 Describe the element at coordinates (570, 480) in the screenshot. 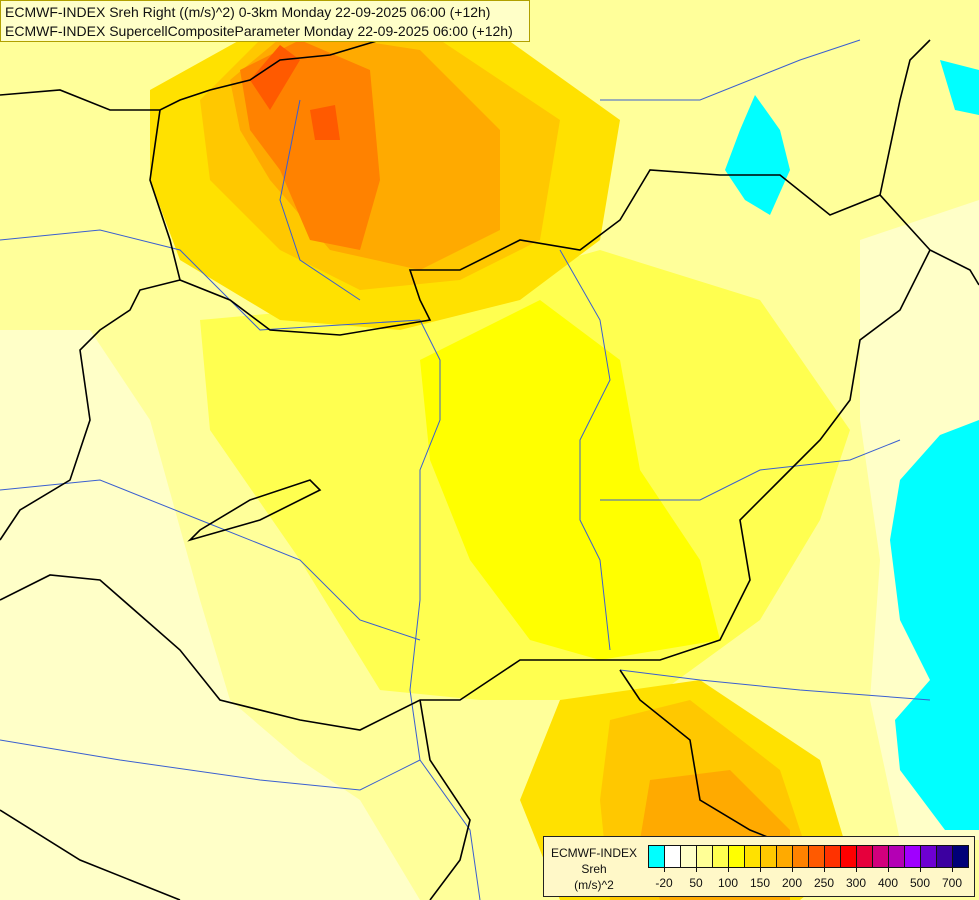

I see `field-yellow-core` at that location.